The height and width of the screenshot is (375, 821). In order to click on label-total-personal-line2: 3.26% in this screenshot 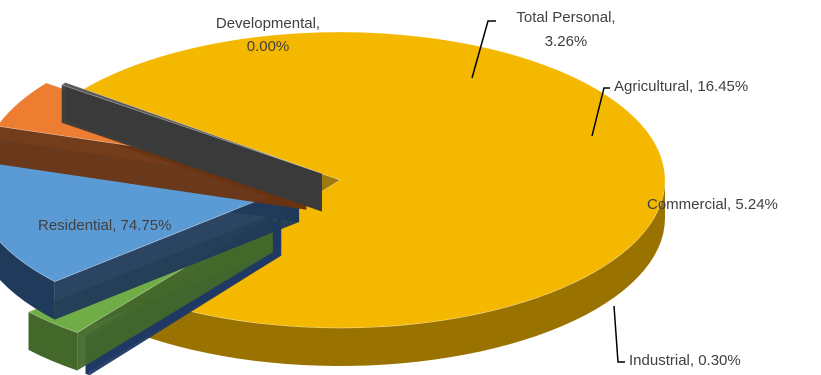, I will do `click(566, 41)`.